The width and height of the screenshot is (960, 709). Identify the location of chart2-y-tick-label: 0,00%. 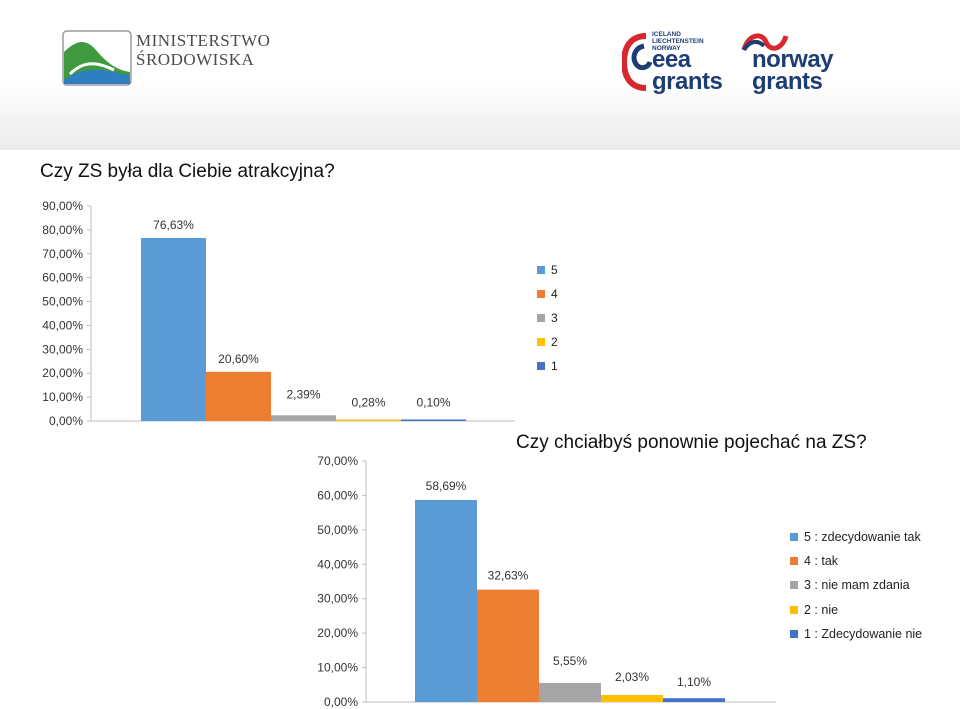
(341, 702).